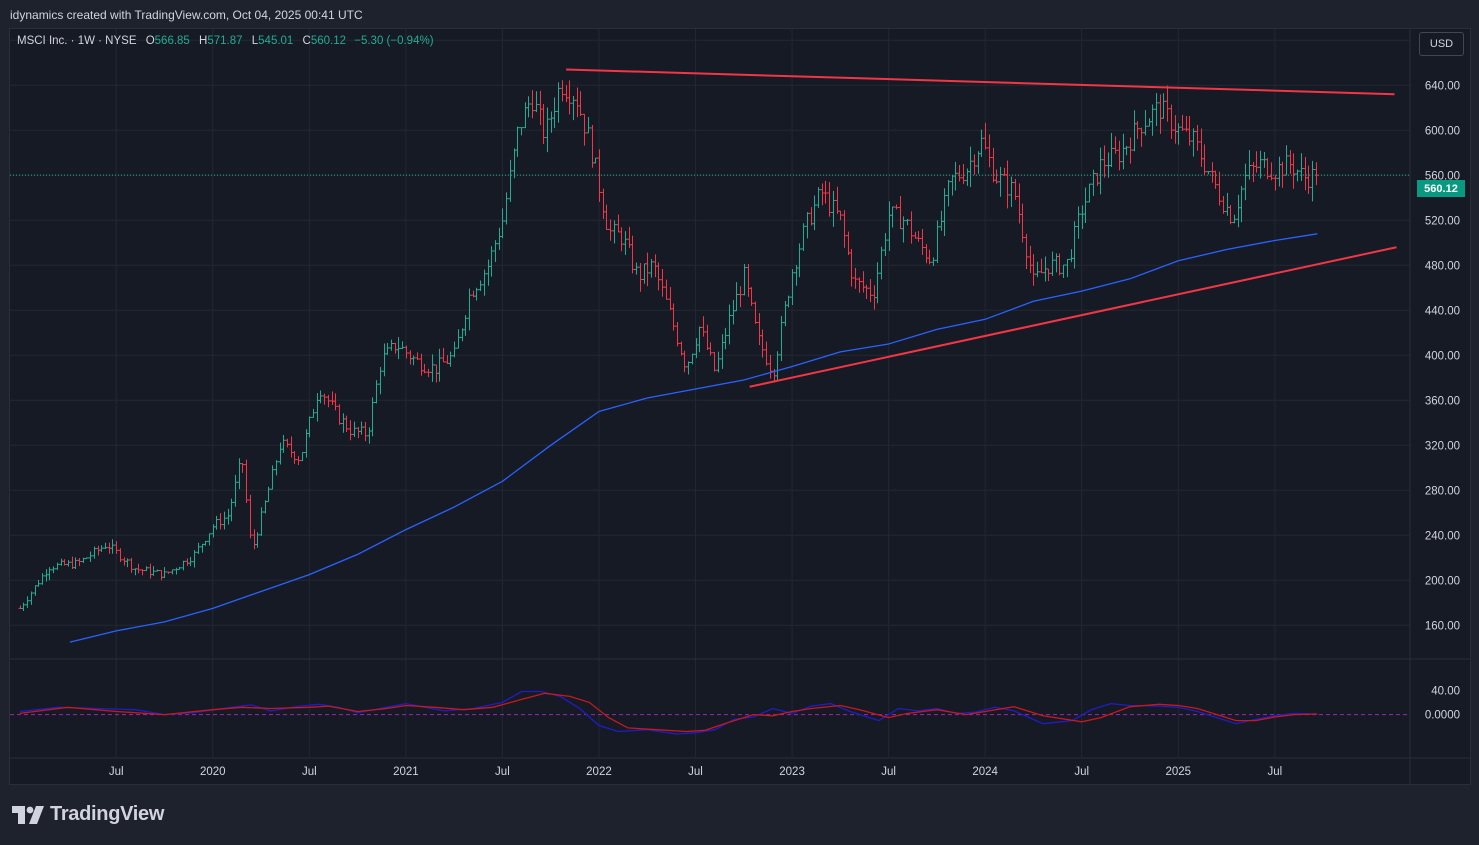 The image size is (1479, 845). I want to click on tradingview-logo-icon, so click(28, 814).